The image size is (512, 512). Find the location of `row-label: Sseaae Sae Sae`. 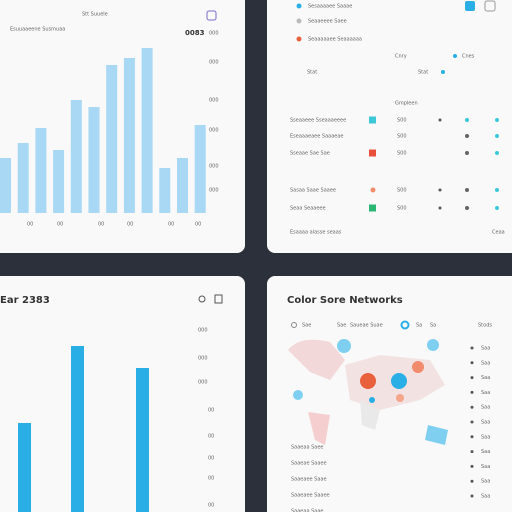

row-label: Sseaae Sae Sae is located at coordinates (310, 154).